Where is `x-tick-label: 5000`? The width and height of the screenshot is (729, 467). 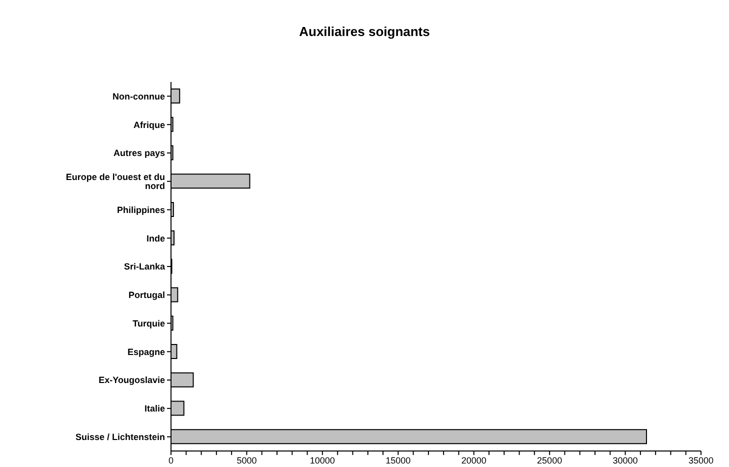
x-tick-label: 5000 is located at coordinates (246, 460).